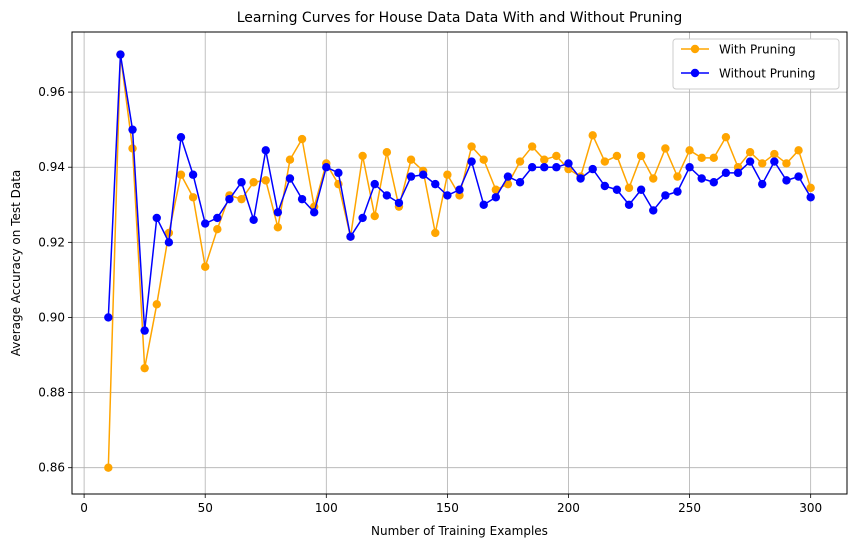  What do you see at coordinates (205, 508) in the screenshot?
I see `x-tick-label: 50` at bounding box center [205, 508].